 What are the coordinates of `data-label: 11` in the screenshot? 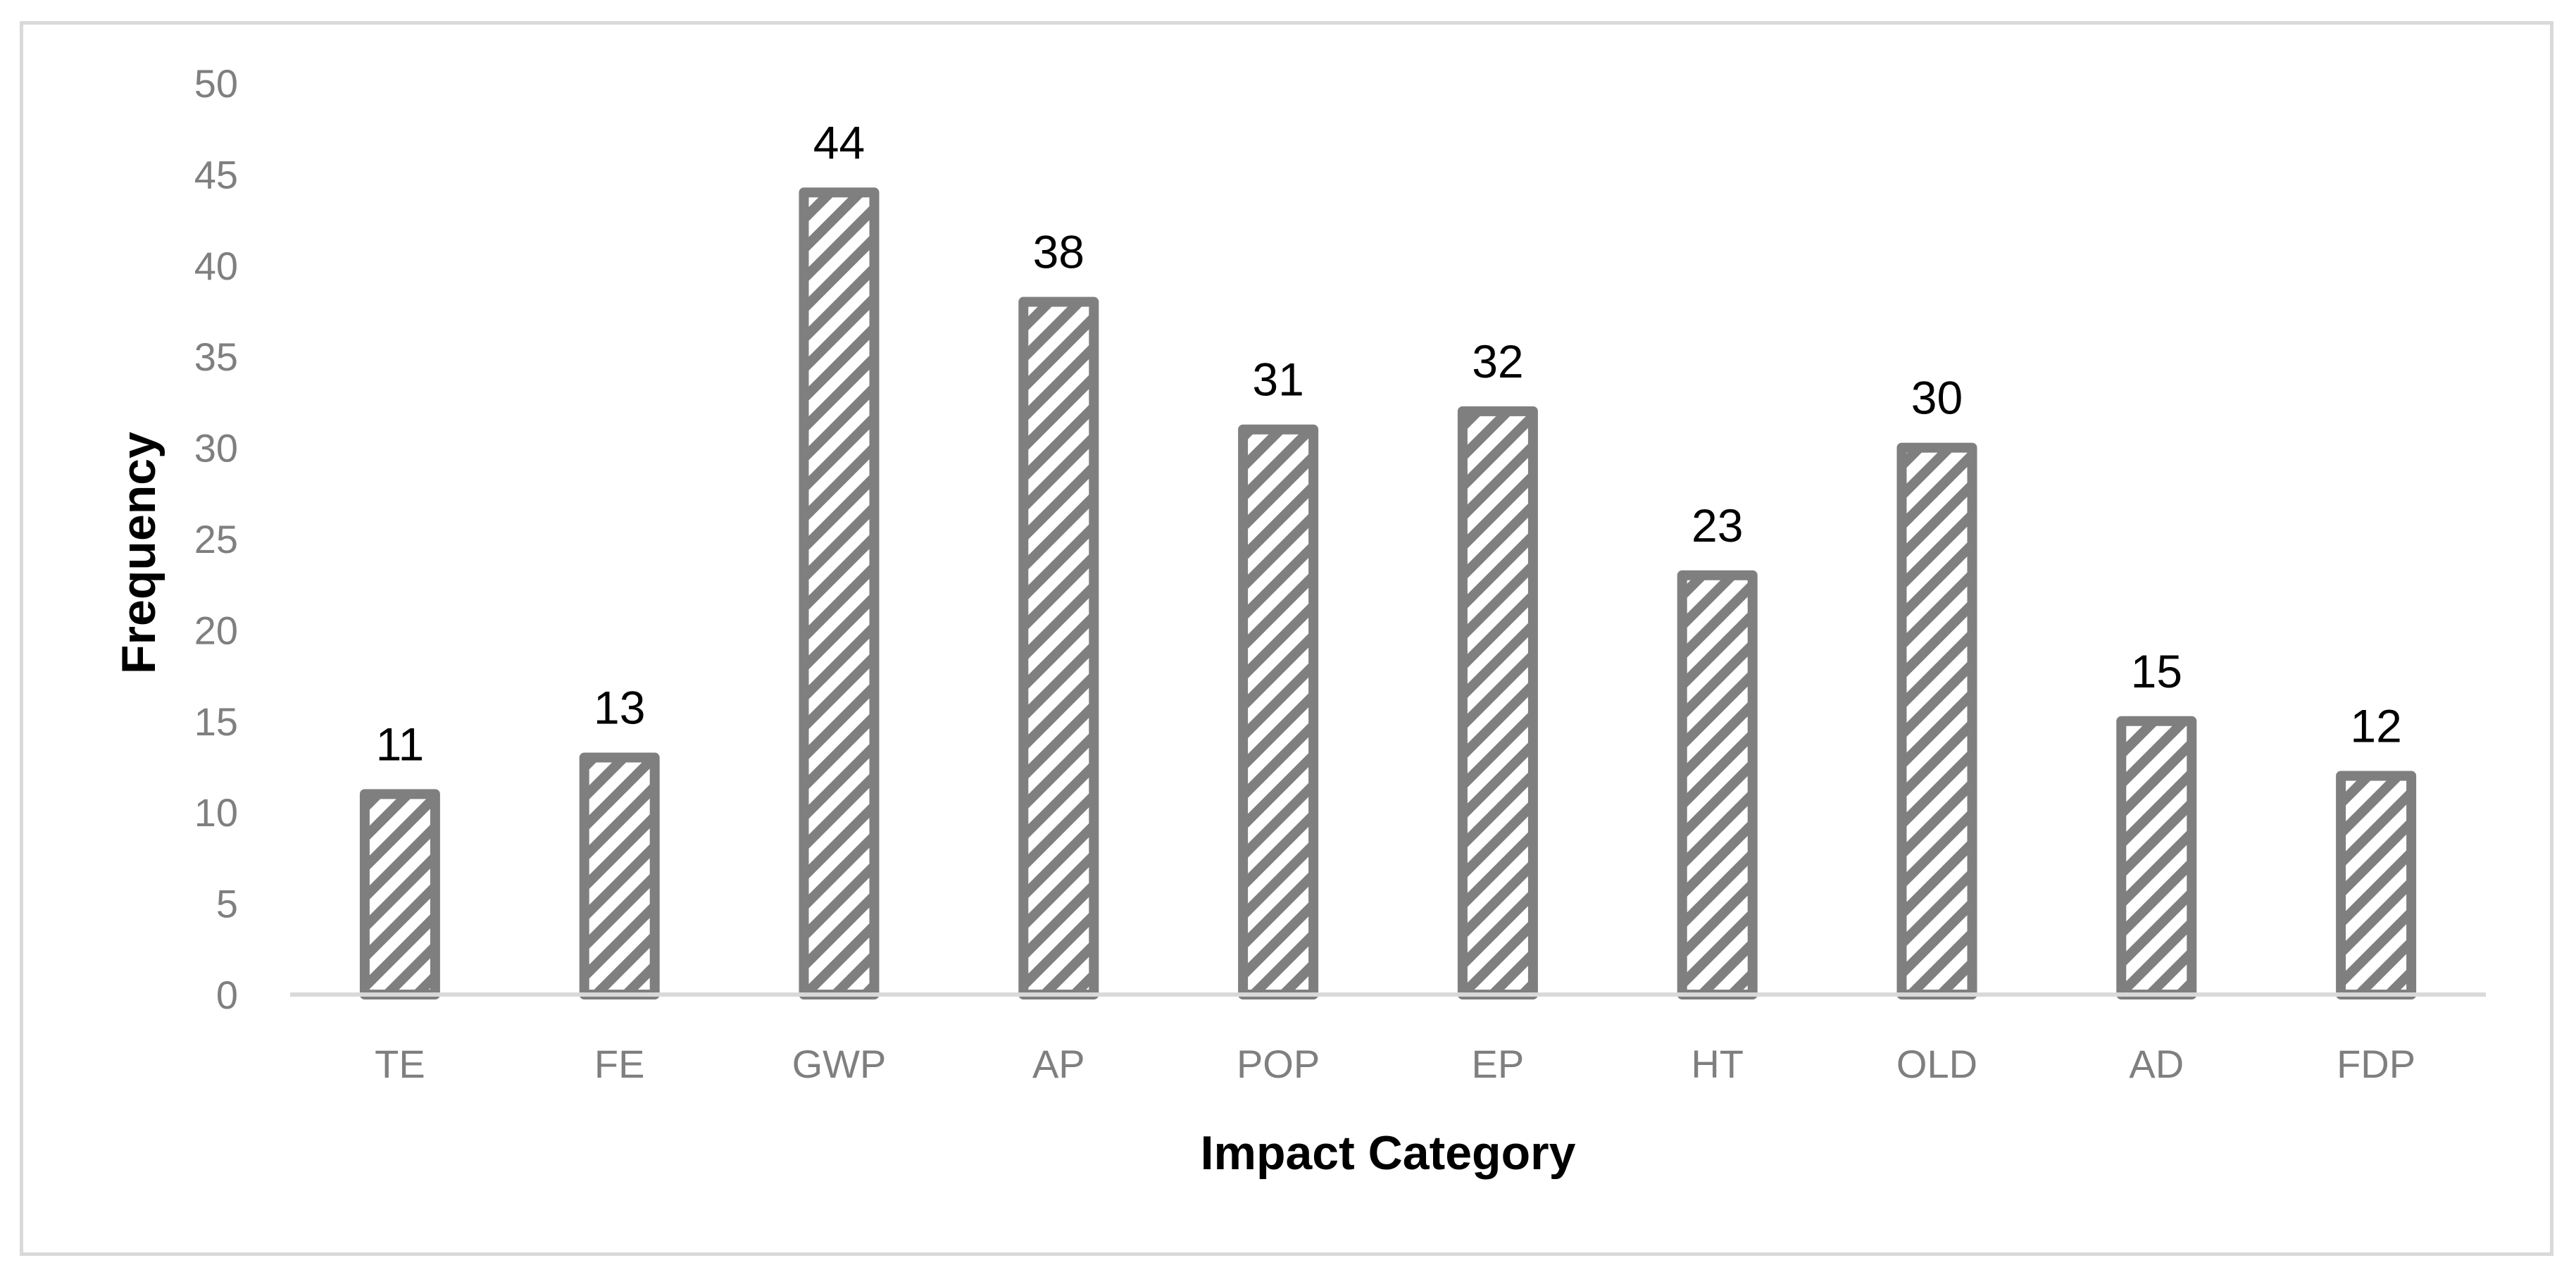 It's located at (400, 744).